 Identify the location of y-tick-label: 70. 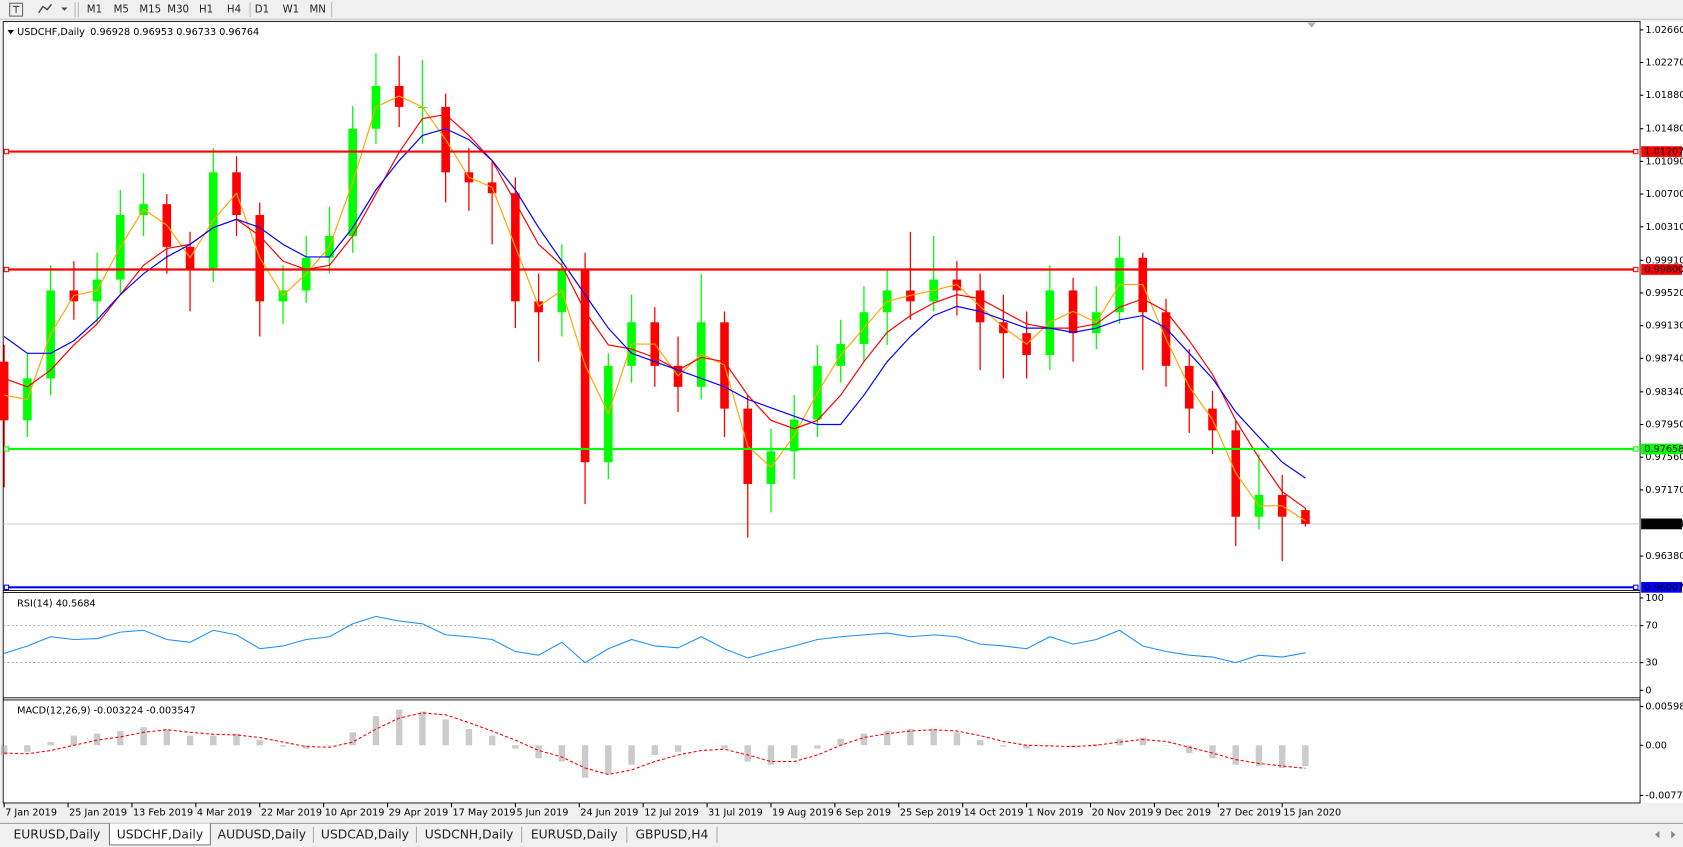
(1651, 626).